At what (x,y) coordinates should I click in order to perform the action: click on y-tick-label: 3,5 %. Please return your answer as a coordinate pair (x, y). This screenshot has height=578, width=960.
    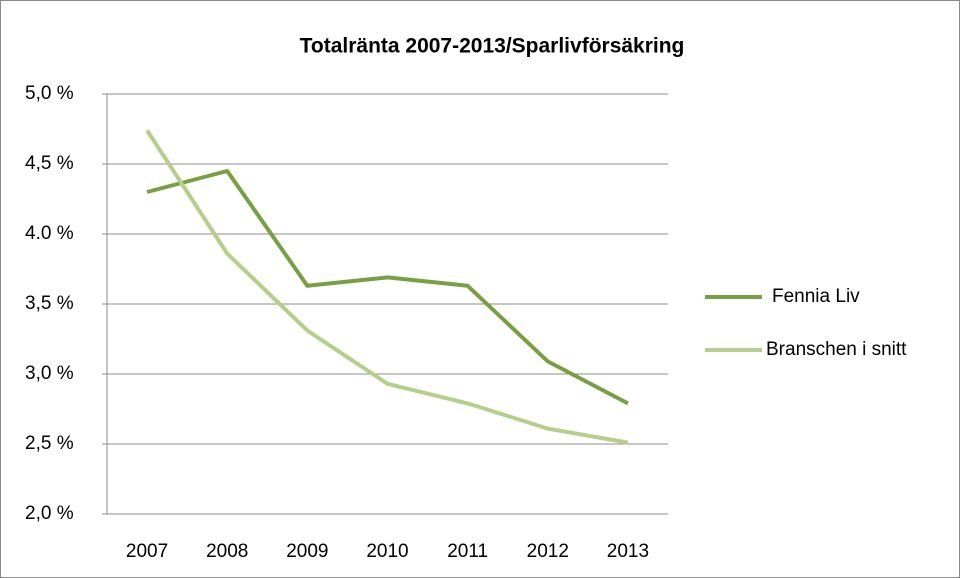
    Looking at the image, I should click on (49, 303).